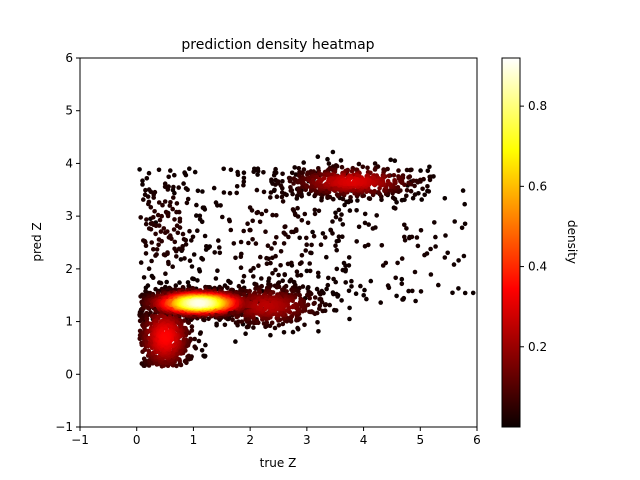 The width and height of the screenshot is (640, 480). What do you see at coordinates (537, 186) in the screenshot?
I see `colorbar-tick-label: 0.6` at bounding box center [537, 186].